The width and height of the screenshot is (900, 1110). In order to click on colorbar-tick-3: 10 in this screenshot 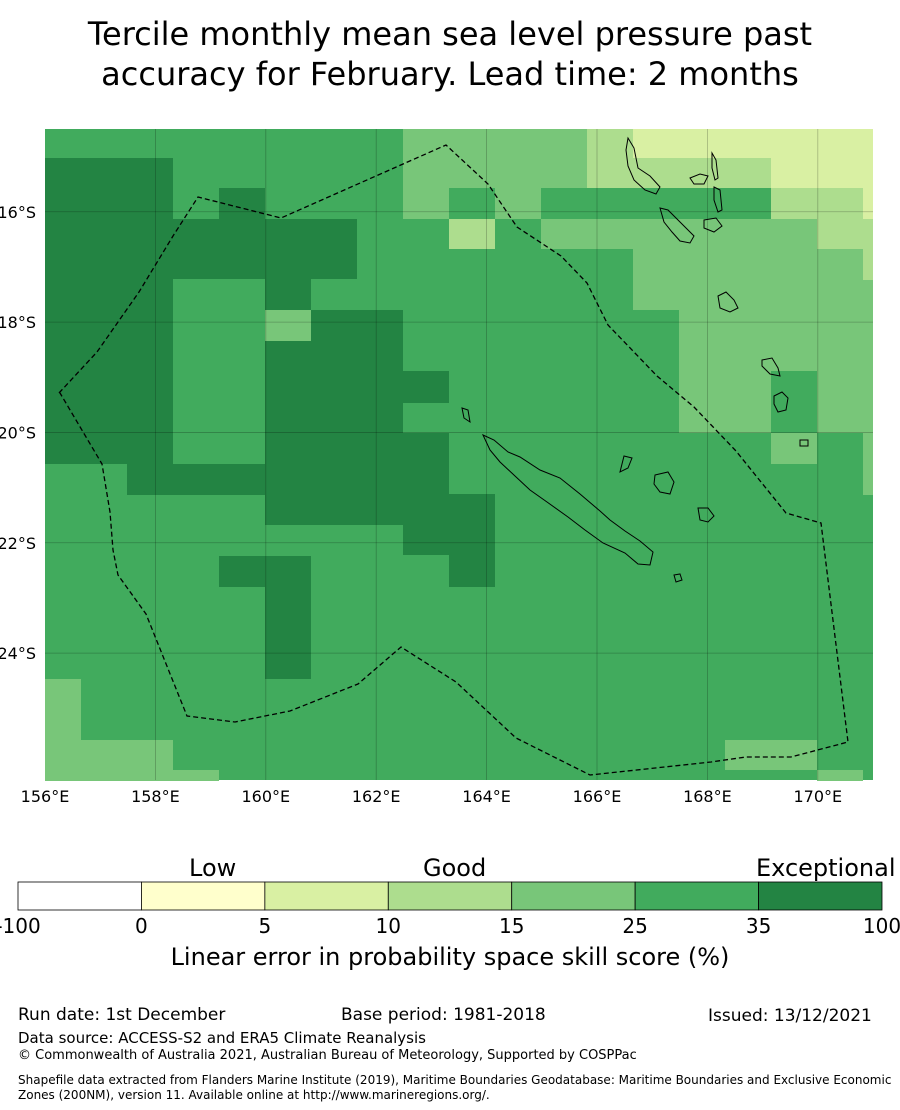, I will do `click(388, 926)`.